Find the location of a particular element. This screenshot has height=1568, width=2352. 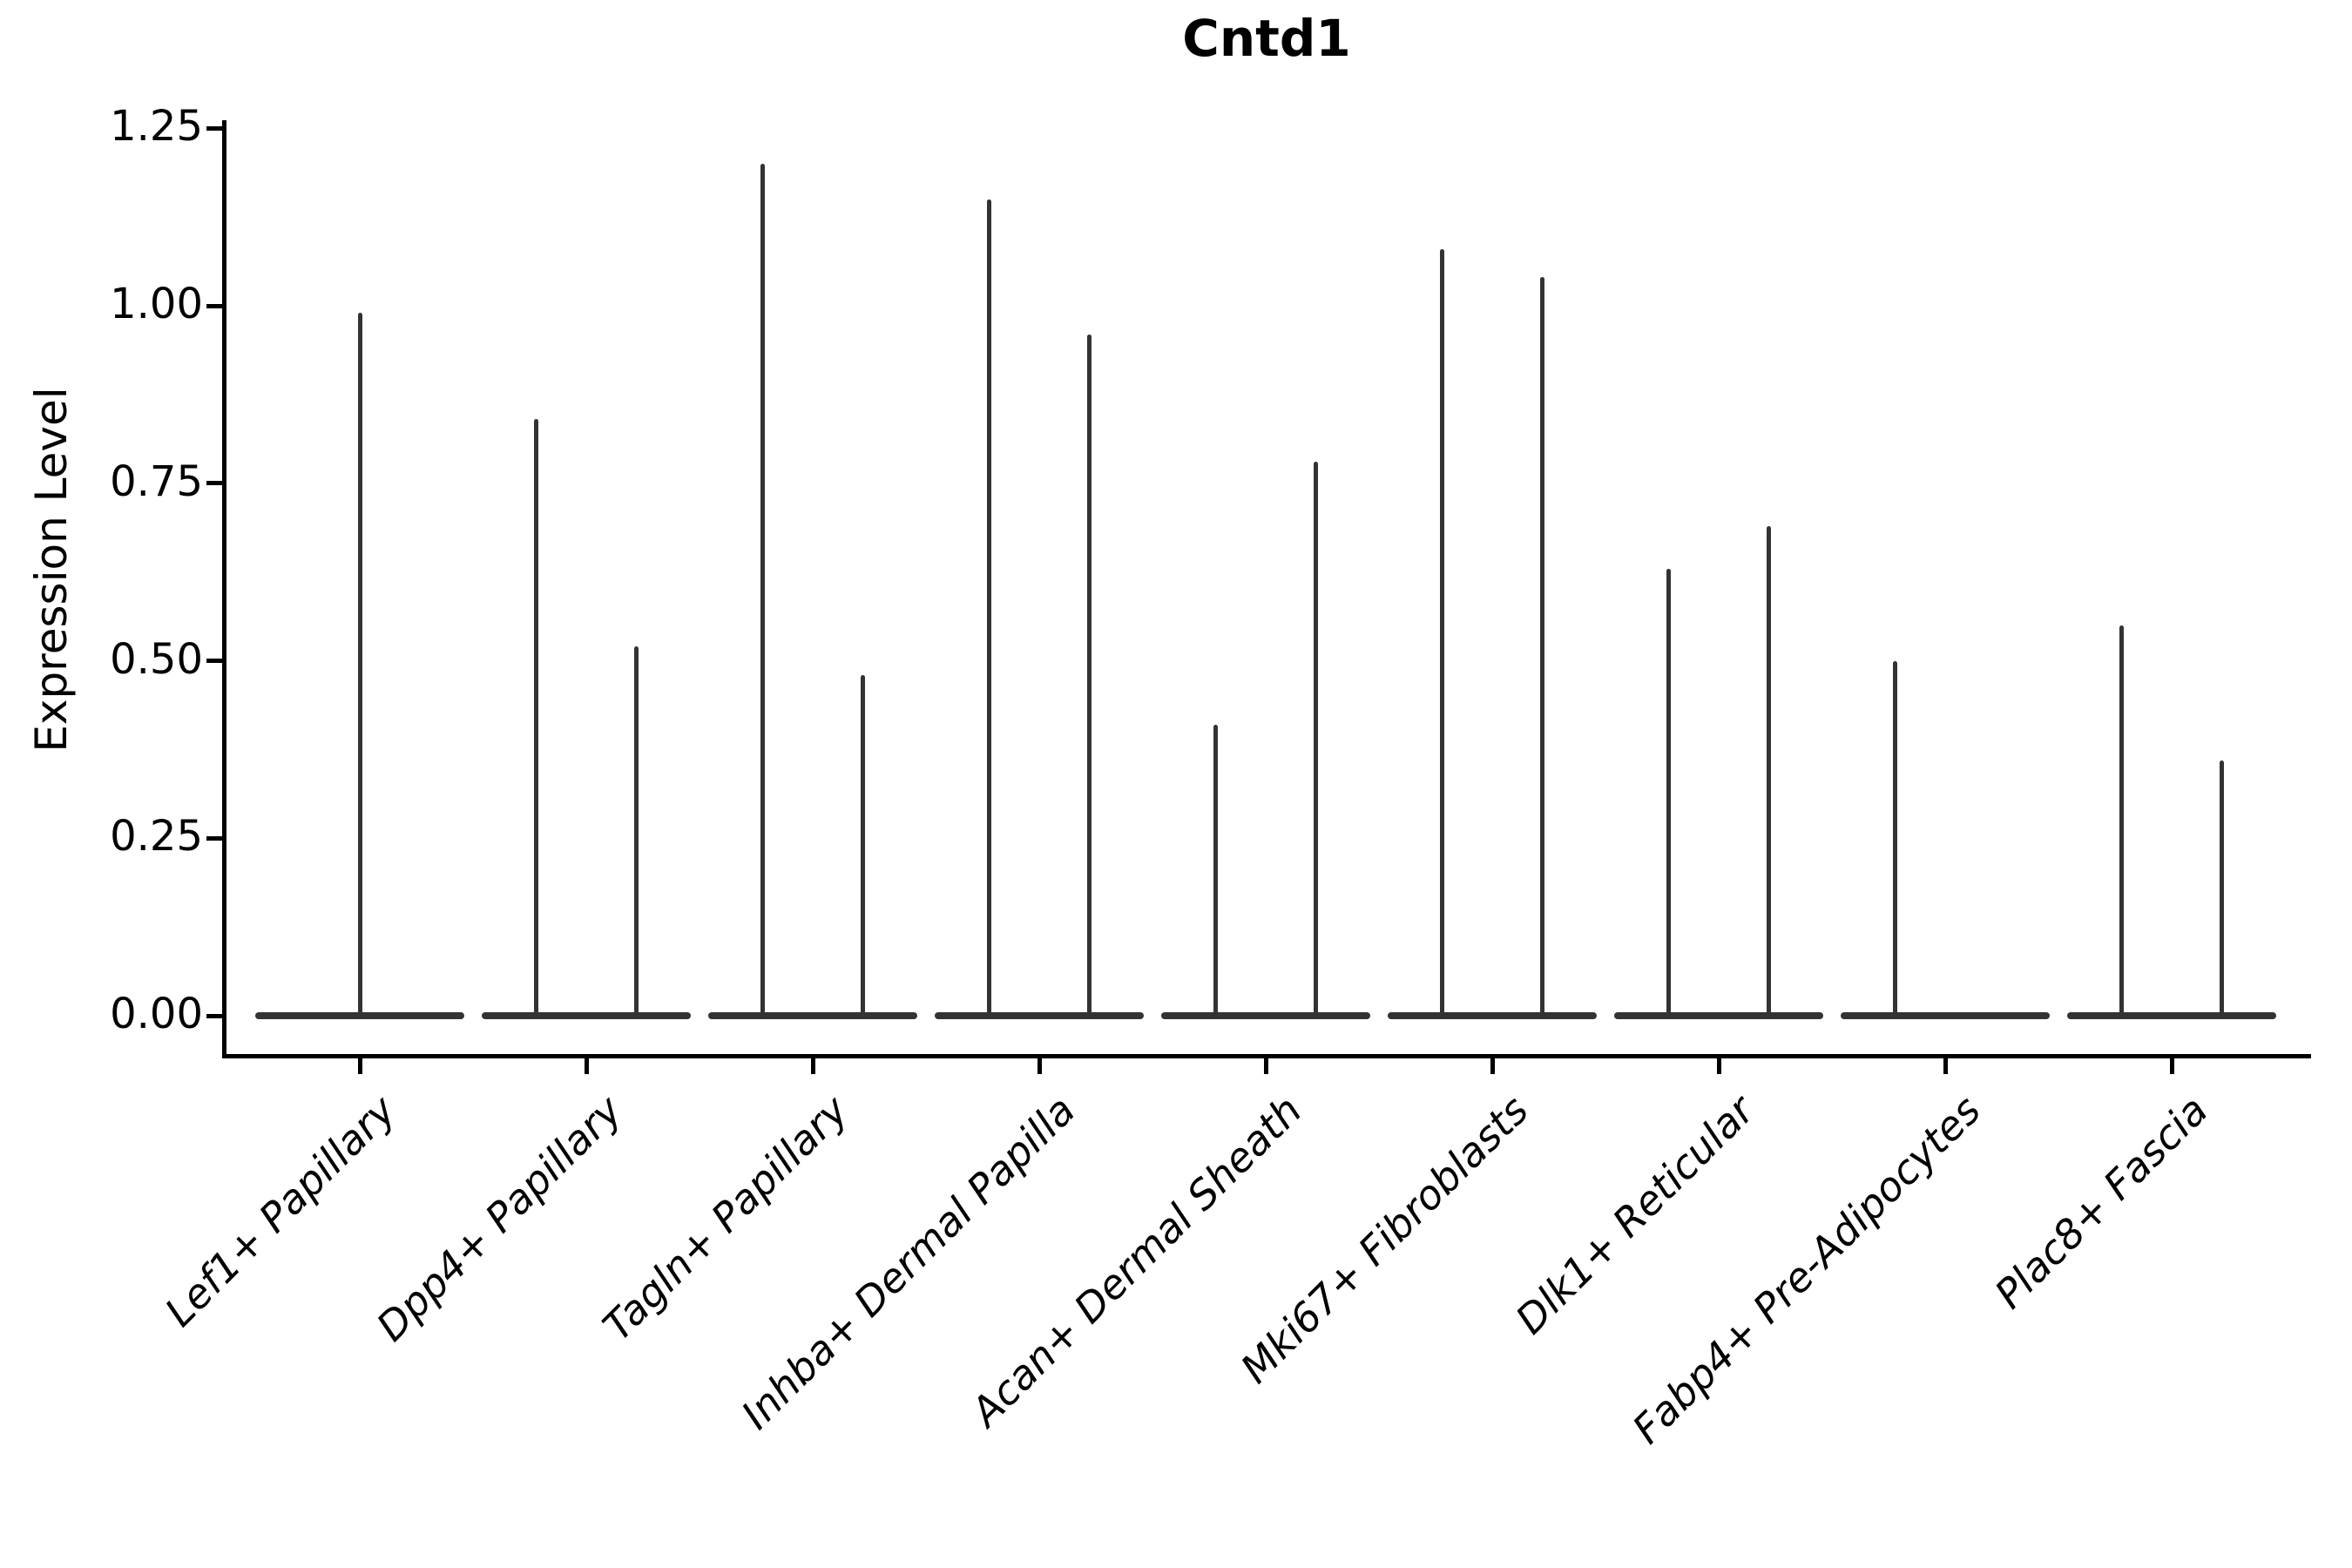

page-title: Cntd1 is located at coordinates (1266, 38).